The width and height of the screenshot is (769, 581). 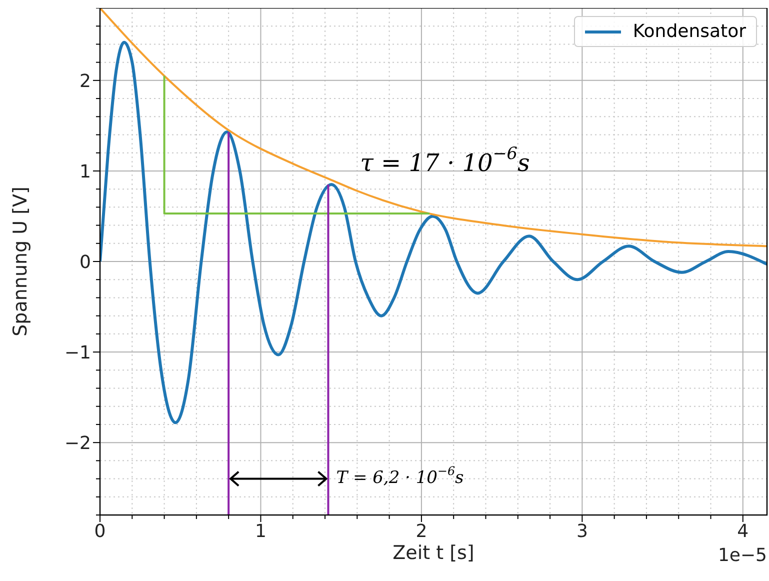 I want to click on y-axis-title: Spannung U [V], so click(x=21, y=261).